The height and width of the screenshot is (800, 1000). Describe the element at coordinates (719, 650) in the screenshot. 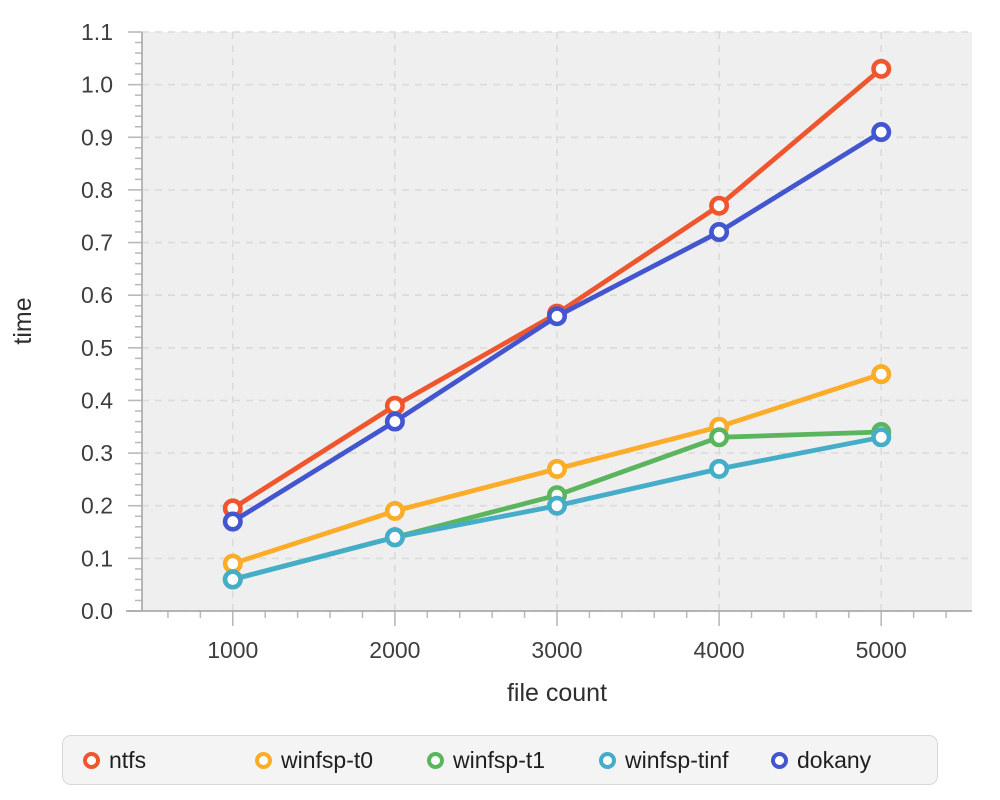

I see `x-tick-label: 4000` at that location.